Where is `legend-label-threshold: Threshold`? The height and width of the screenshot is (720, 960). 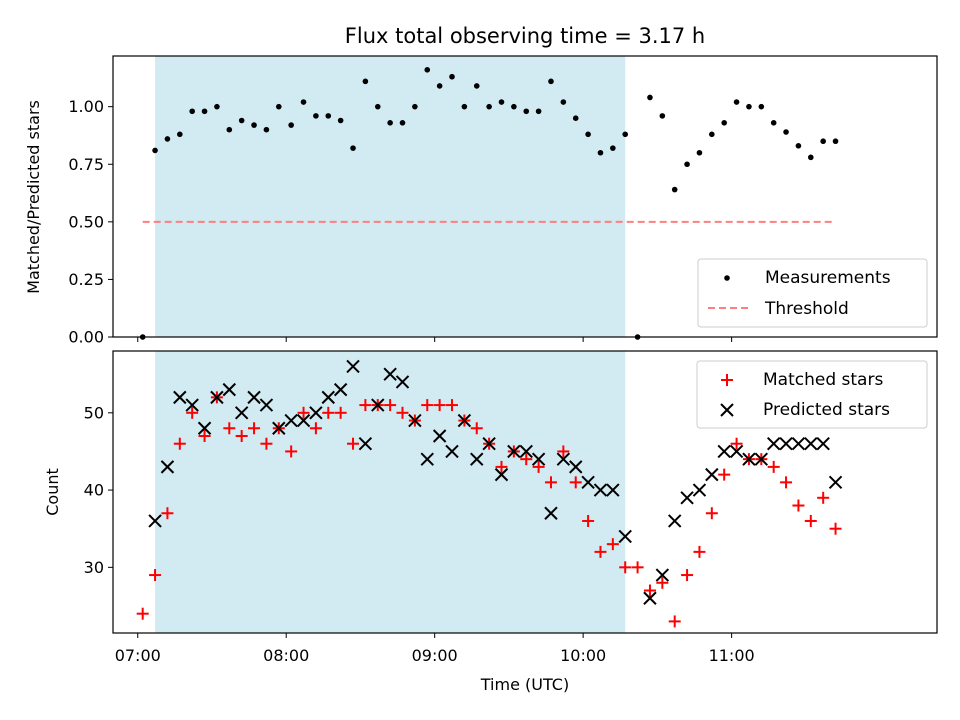 legend-label-threshold: Threshold is located at coordinates (806, 309).